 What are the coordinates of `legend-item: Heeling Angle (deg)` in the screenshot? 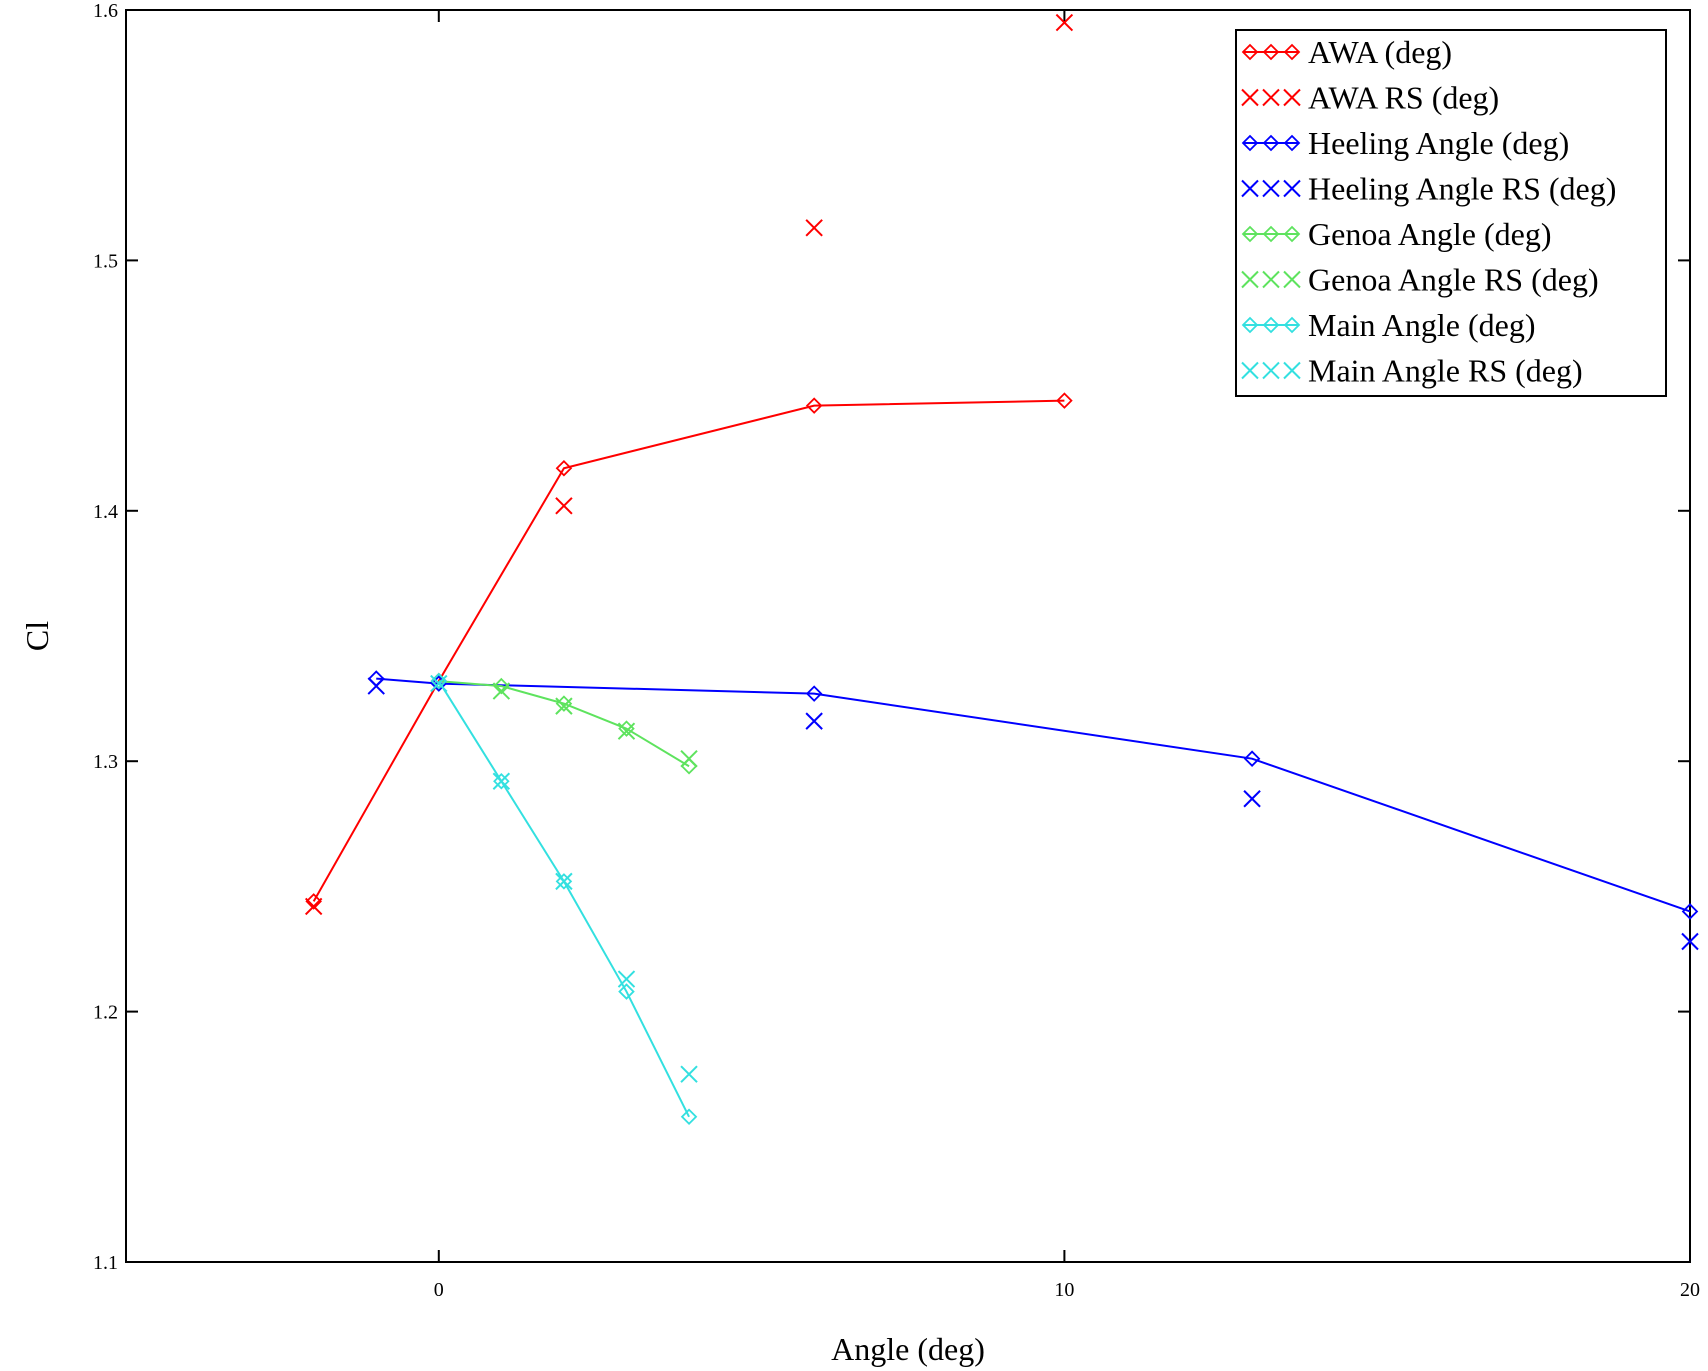 It's located at (1405, 143).